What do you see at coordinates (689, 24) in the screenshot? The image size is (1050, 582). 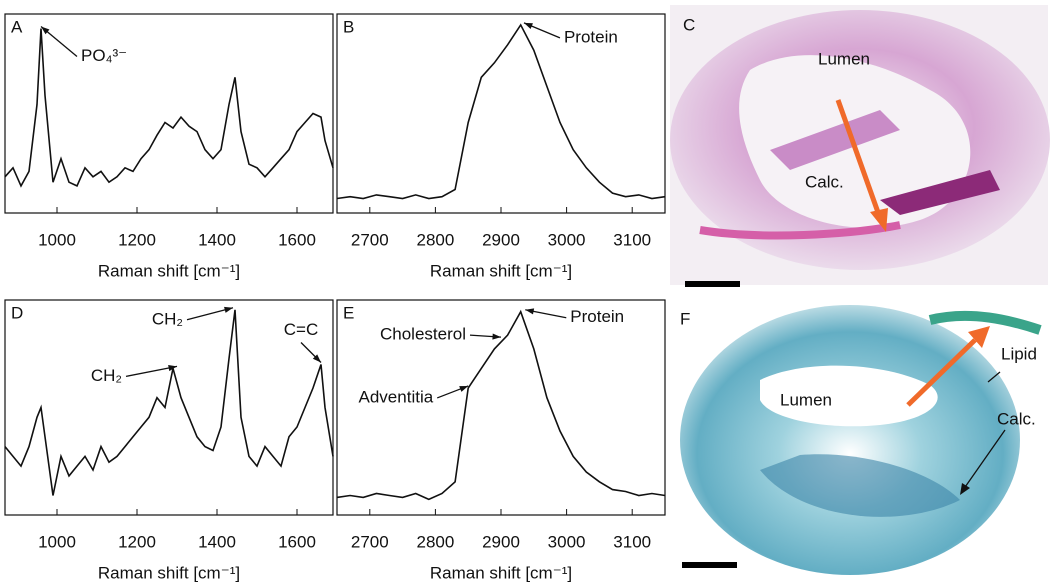 I see `panel-label: C` at bounding box center [689, 24].